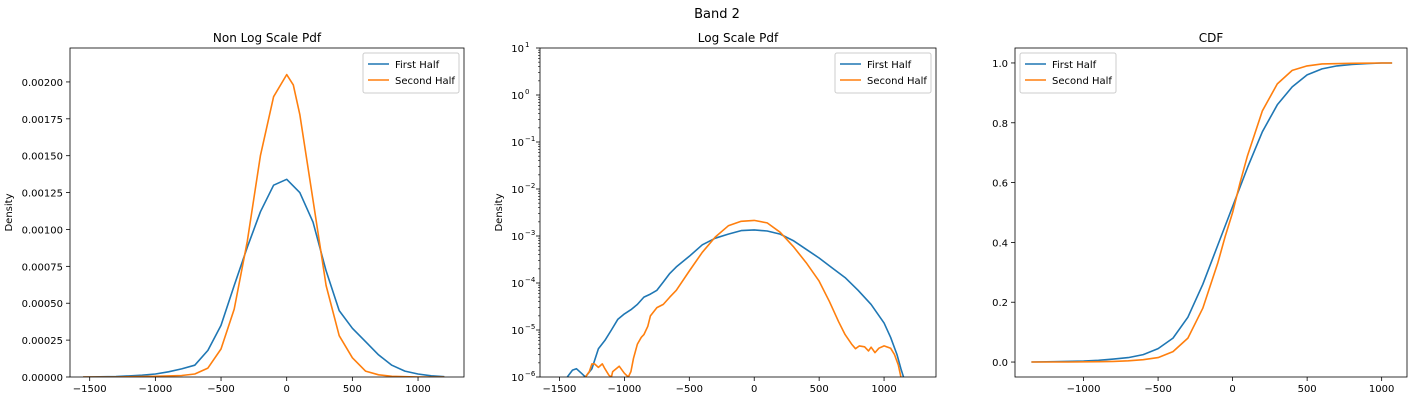  What do you see at coordinates (1000, 124) in the screenshot?
I see `y-tick-label: 0.8` at bounding box center [1000, 124].